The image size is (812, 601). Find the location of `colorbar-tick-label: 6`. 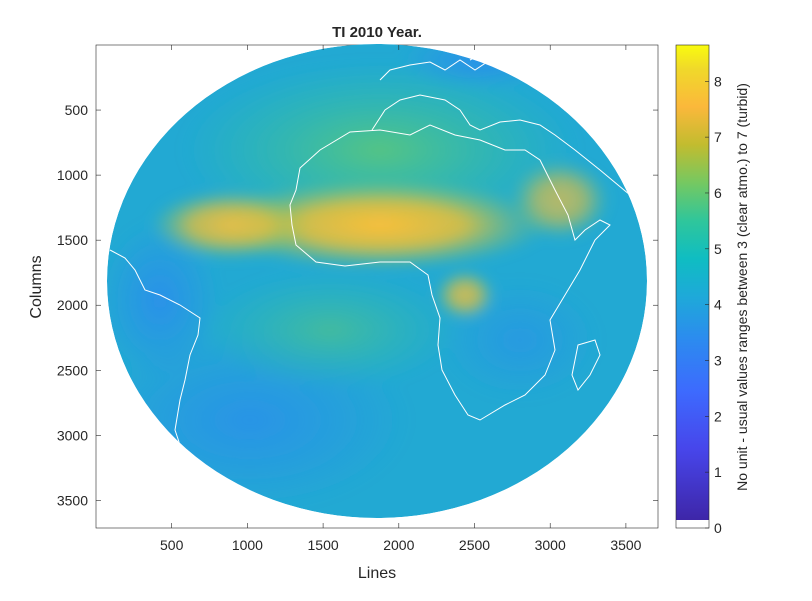

colorbar-tick-label: 6 is located at coordinates (718, 193).